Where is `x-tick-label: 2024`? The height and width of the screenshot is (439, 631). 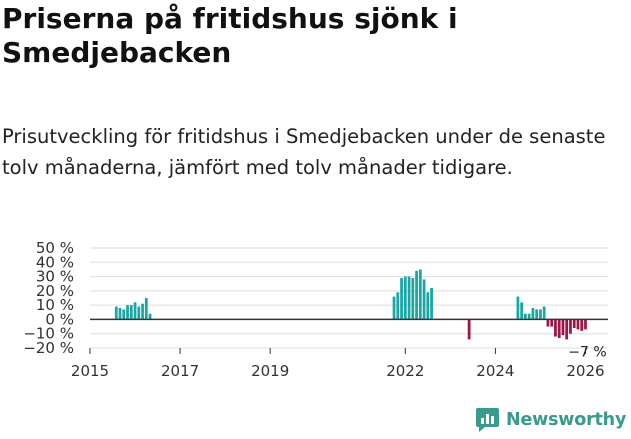 x-tick-label: 2024 is located at coordinates (495, 371).